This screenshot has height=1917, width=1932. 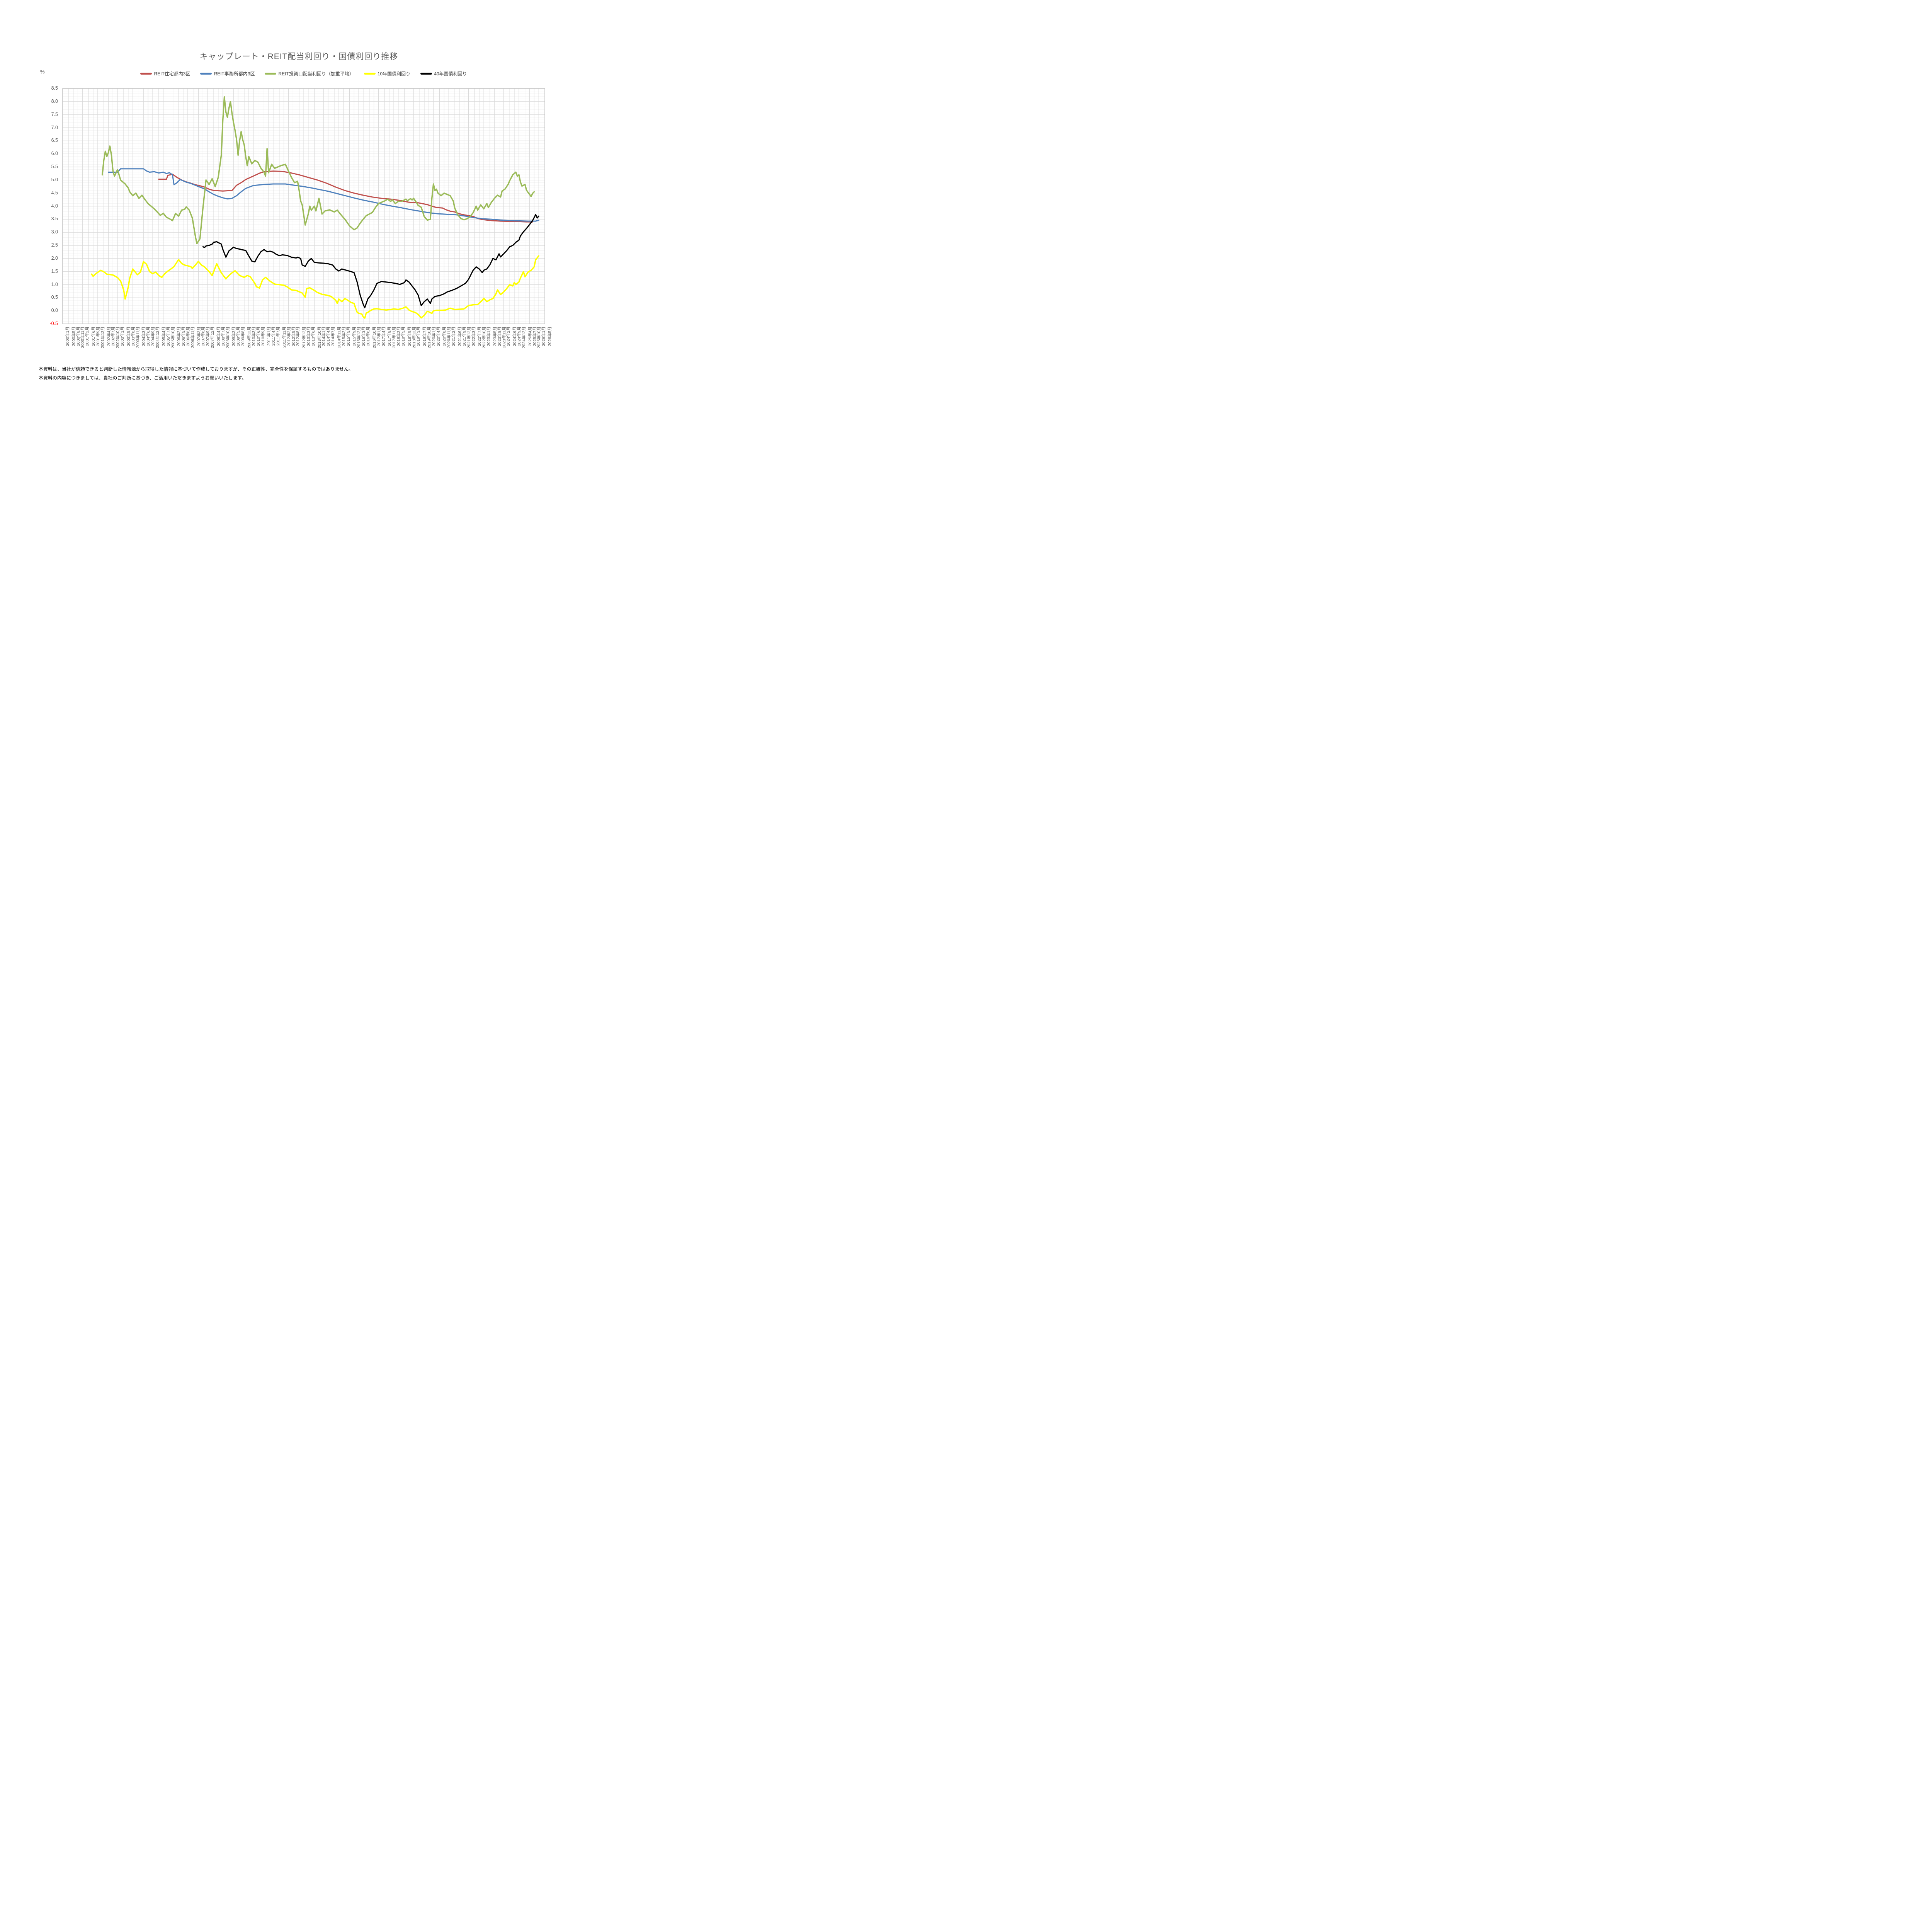 What do you see at coordinates (278, 336) in the screenshot?
I see `x-axis-tick-label: 2011年7月` at bounding box center [278, 336].